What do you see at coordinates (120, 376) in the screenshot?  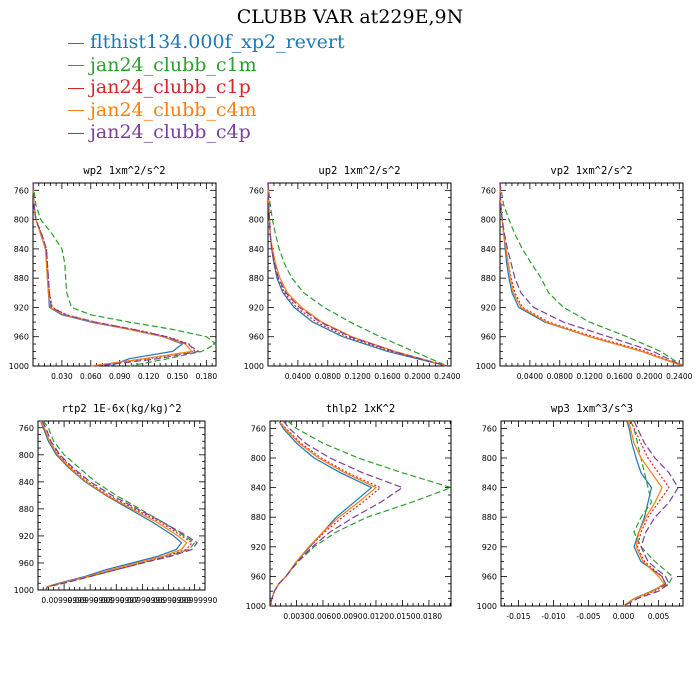 I see `x-tick-label: 0.090` at bounding box center [120, 376].